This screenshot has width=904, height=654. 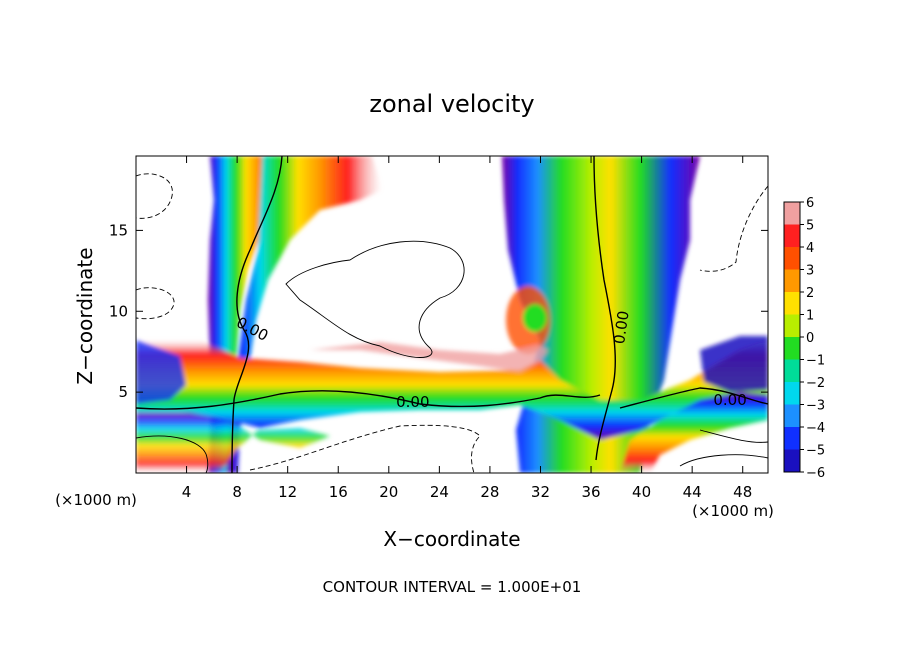 What do you see at coordinates (451, 104) in the screenshot?
I see `chart-title: zonal velocity` at bounding box center [451, 104].